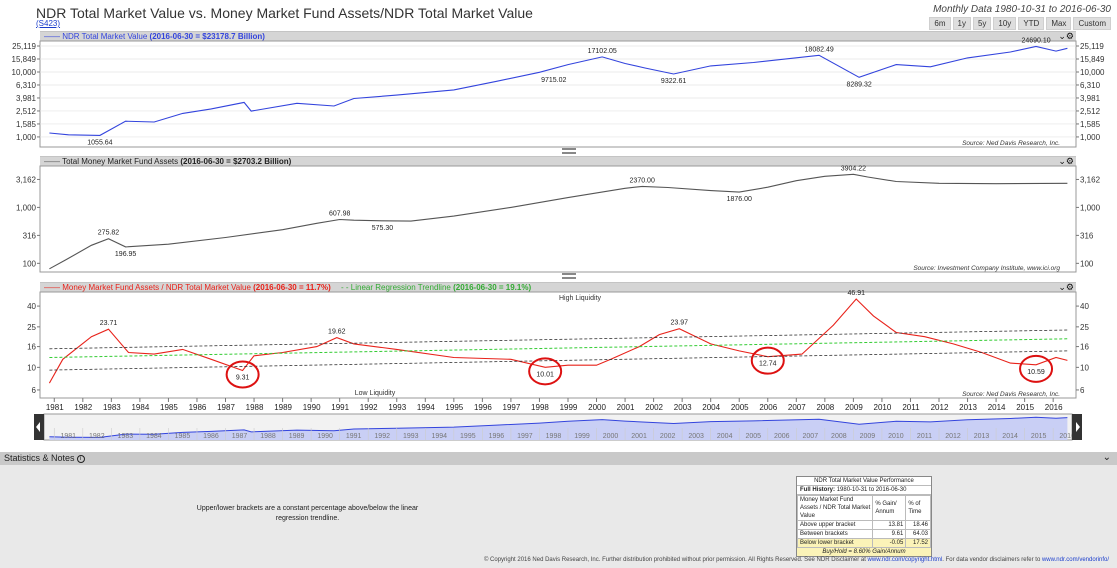 The width and height of the screenshot is (1117, 568). I want to click on x-tick-label: 2009, so click(854, 407).